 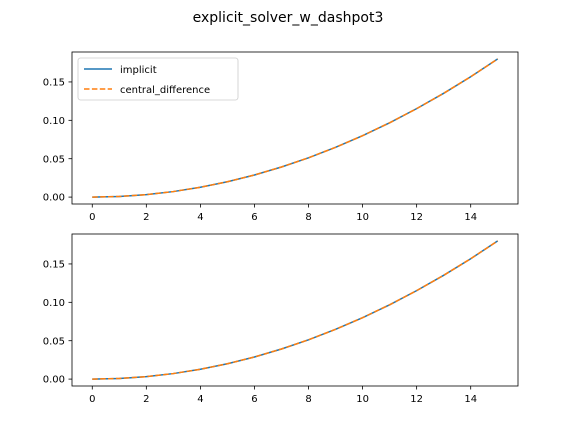 What do you see at coordinates (138, 70) in the screenshot?
I see `legend-label-implicit: implicit` at bounding box center [138, 70].